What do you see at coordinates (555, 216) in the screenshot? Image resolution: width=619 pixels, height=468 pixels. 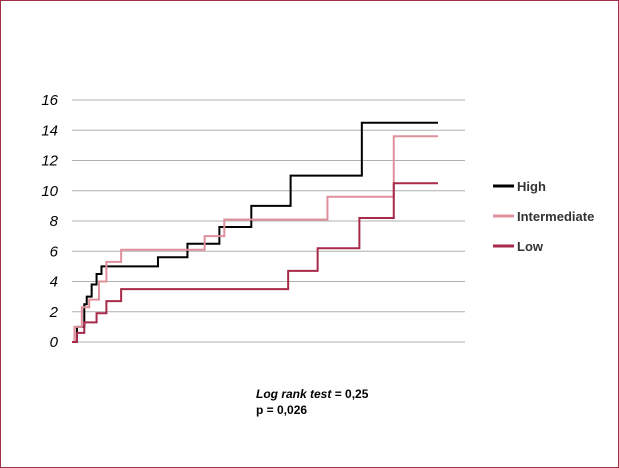 I see `legend-label: Intermediate` at bounding box center [555, 216].